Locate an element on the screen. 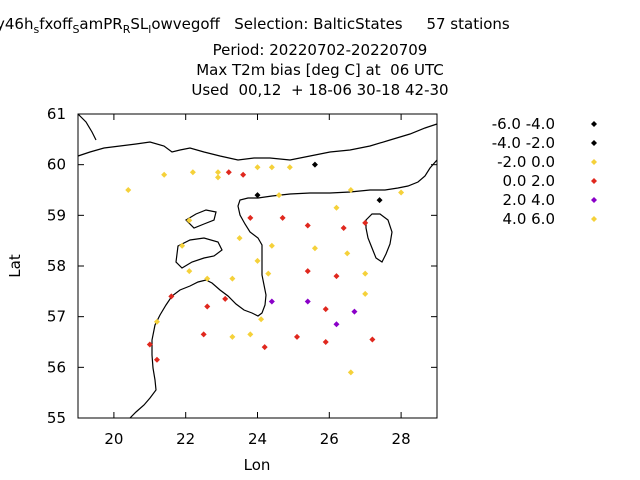  coastline-finland is located at coordinates (257, 142).